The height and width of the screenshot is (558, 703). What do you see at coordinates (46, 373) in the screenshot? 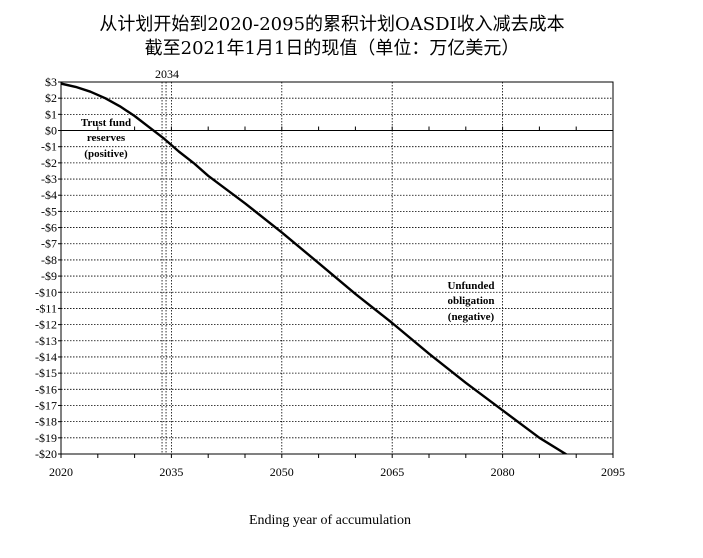
I see `y-tick-label: -$15` at bounding box center [46, 373].